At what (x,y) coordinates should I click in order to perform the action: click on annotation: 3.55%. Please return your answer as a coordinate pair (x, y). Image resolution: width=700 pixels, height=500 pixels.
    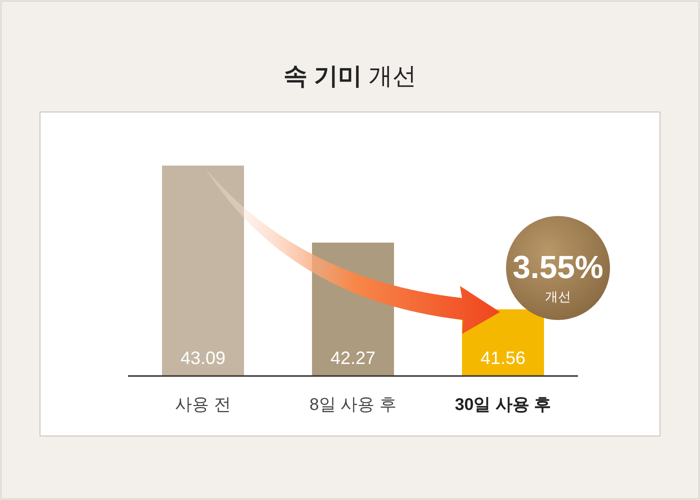
    Looking at the image, I should click on (558, 267).